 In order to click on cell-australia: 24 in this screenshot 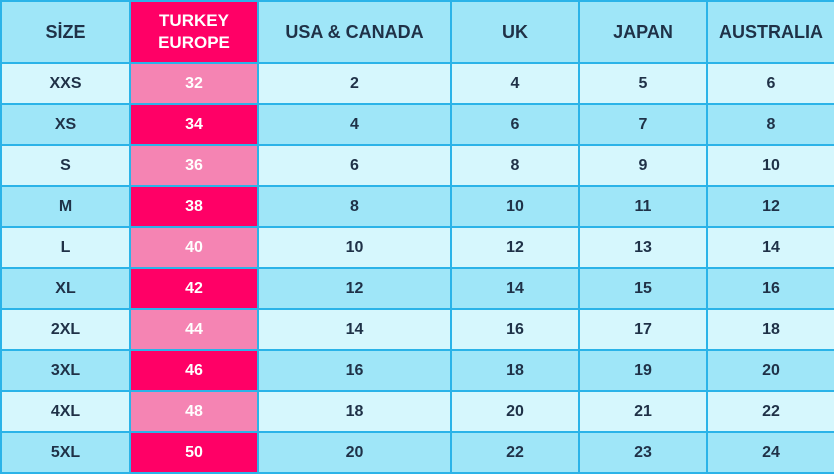, I will do `click(770, 452)`.